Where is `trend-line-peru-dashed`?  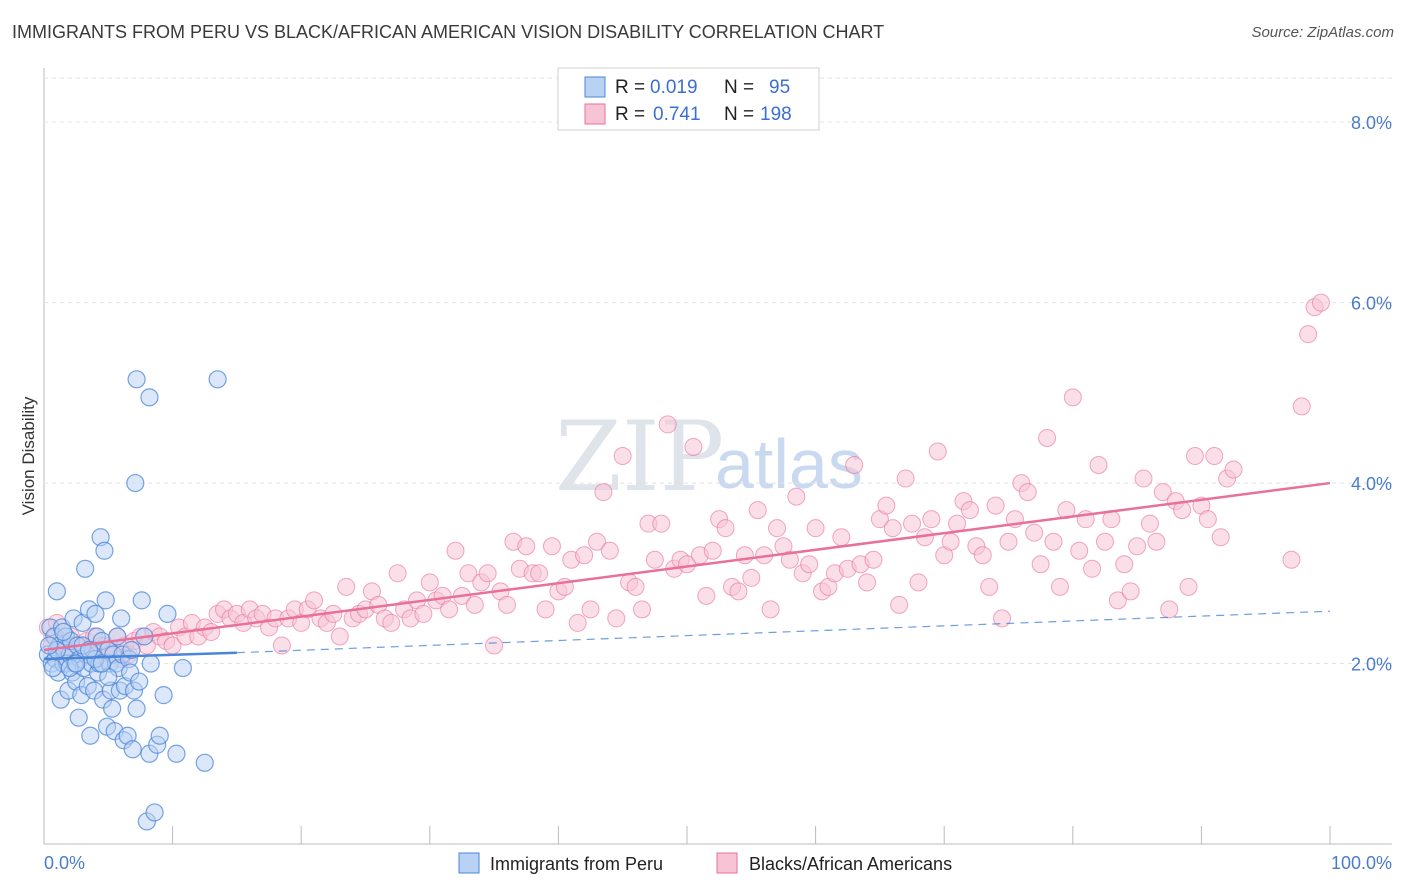
trend-line-peru-dashed is located at coordinates (783, 632).